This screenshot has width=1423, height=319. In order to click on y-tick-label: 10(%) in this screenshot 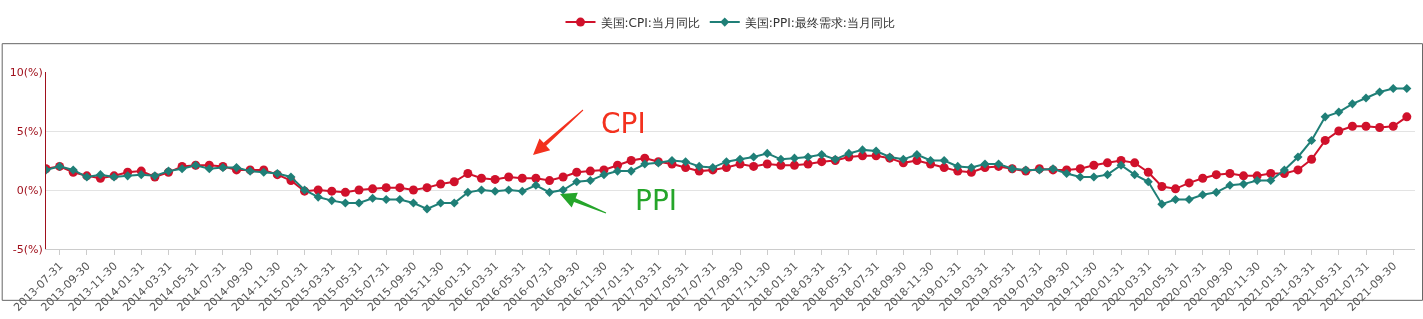, I will do `click(26, 72)`.